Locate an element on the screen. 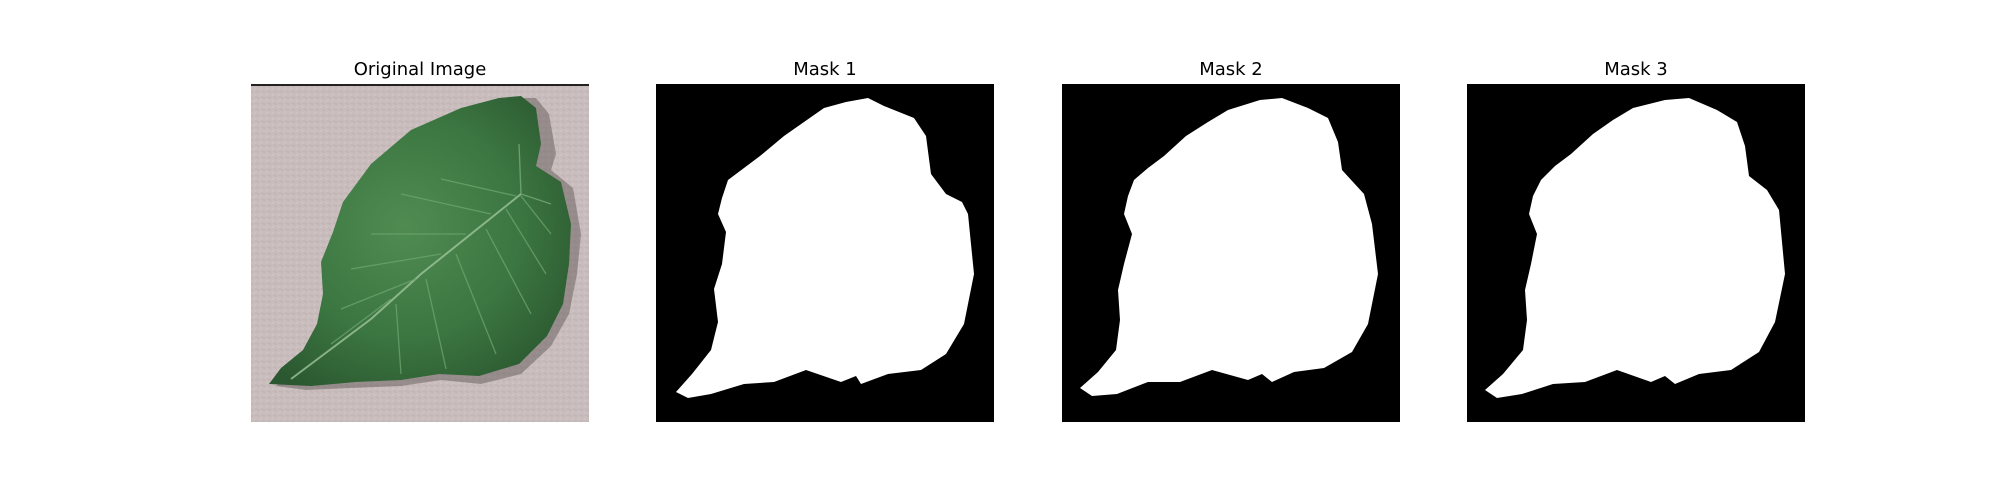 The width and height of the screenshot is (2000, 500). panel-title-mask-1: Mask 1 is located at coordinates (825, 69).